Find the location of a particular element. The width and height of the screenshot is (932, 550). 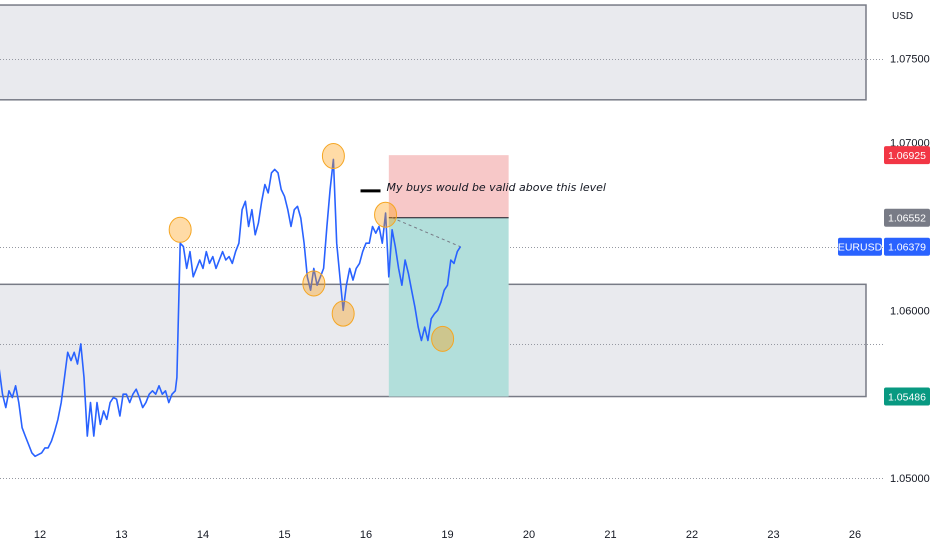

stop-loss-box is located at coordinates (448, 186).